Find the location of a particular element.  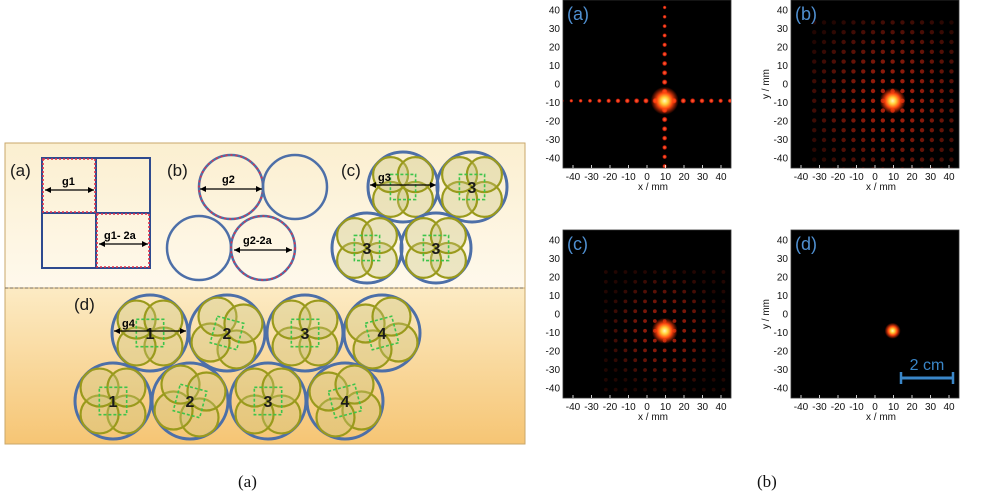

cluster-d-1-number: 1 is located at coordinates (150, 334).